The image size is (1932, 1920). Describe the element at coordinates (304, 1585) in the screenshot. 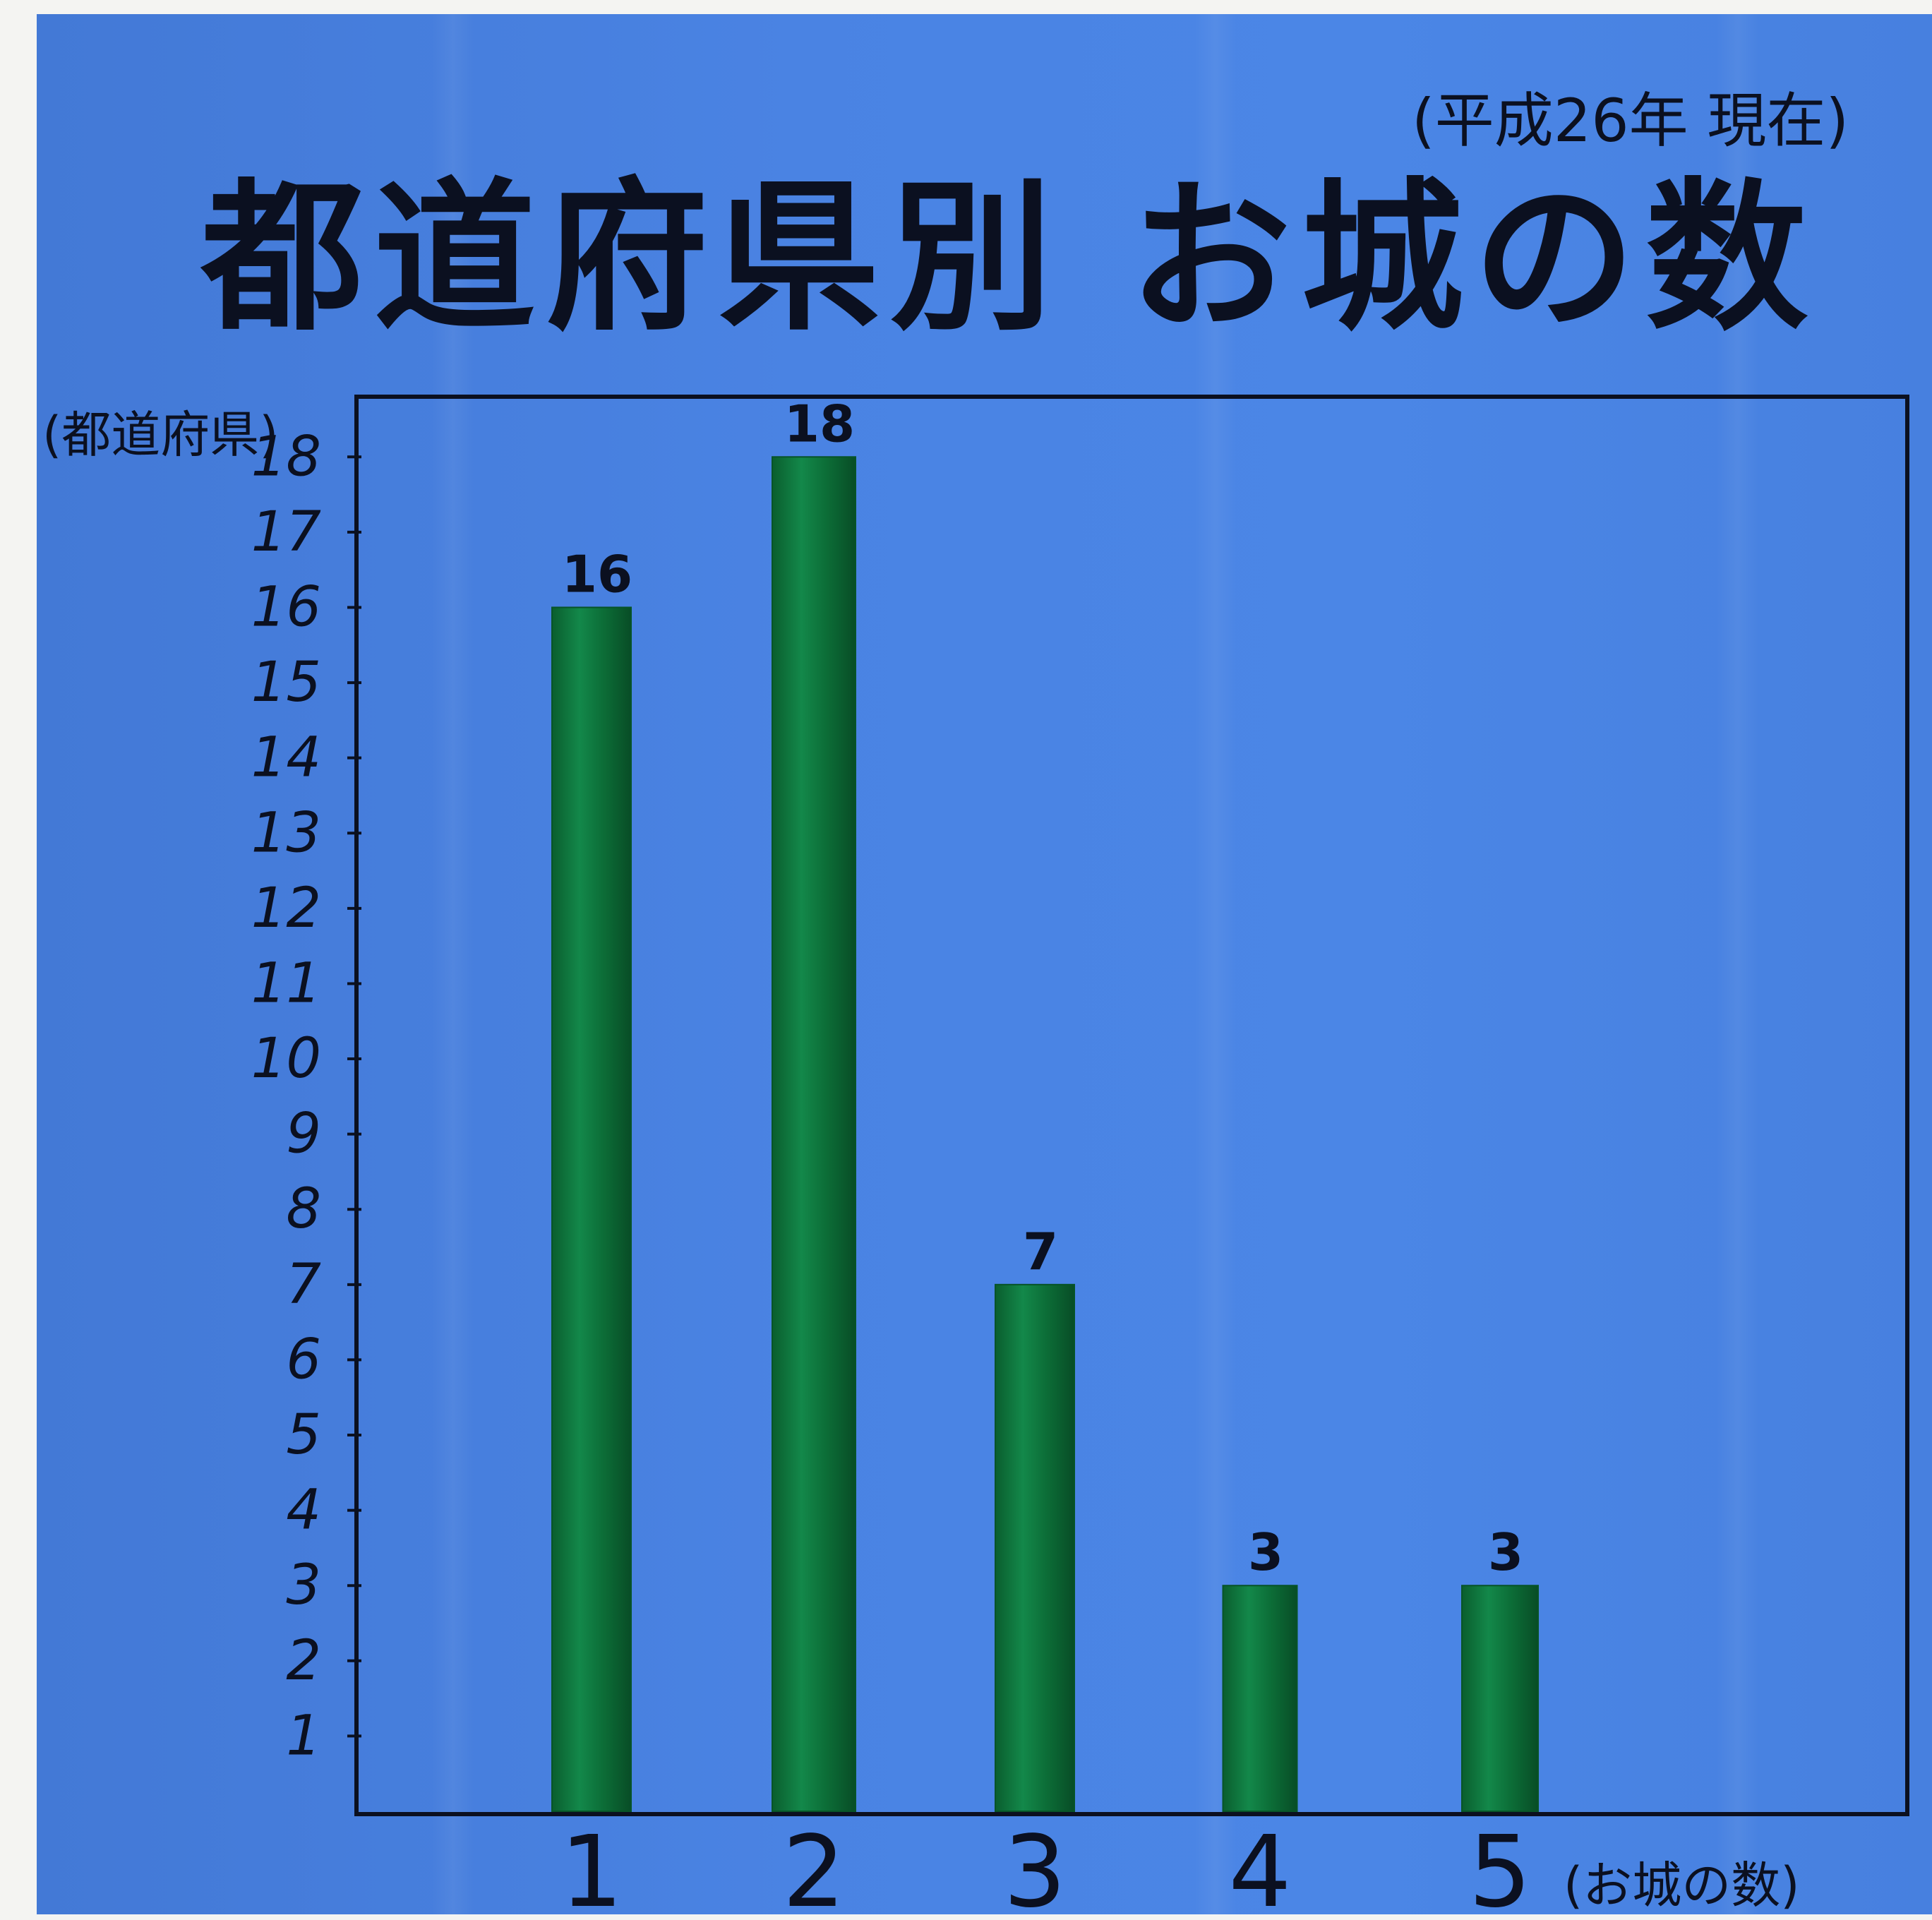

I see `y-tick-label: 3` at that location.